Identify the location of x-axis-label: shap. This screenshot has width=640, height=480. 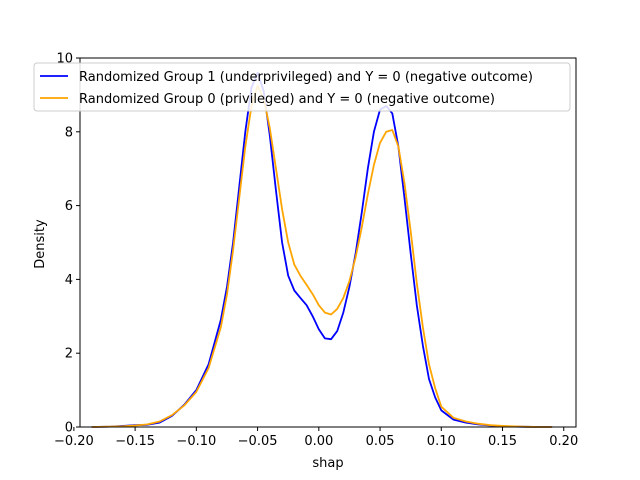
(327, 463).